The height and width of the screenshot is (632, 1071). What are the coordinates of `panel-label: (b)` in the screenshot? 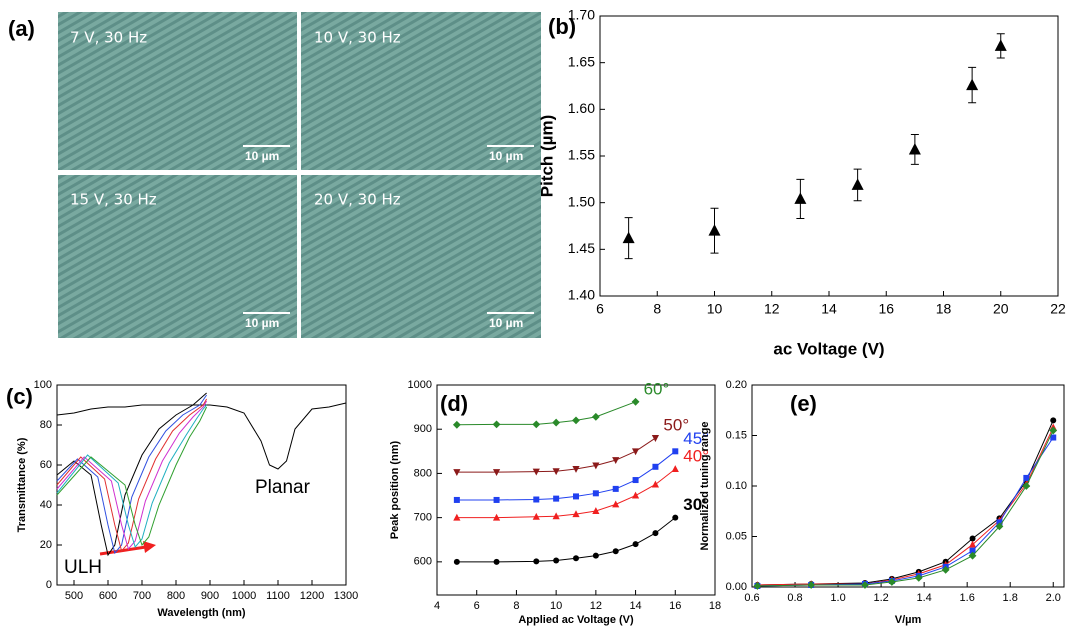 It's located at (562, 26).